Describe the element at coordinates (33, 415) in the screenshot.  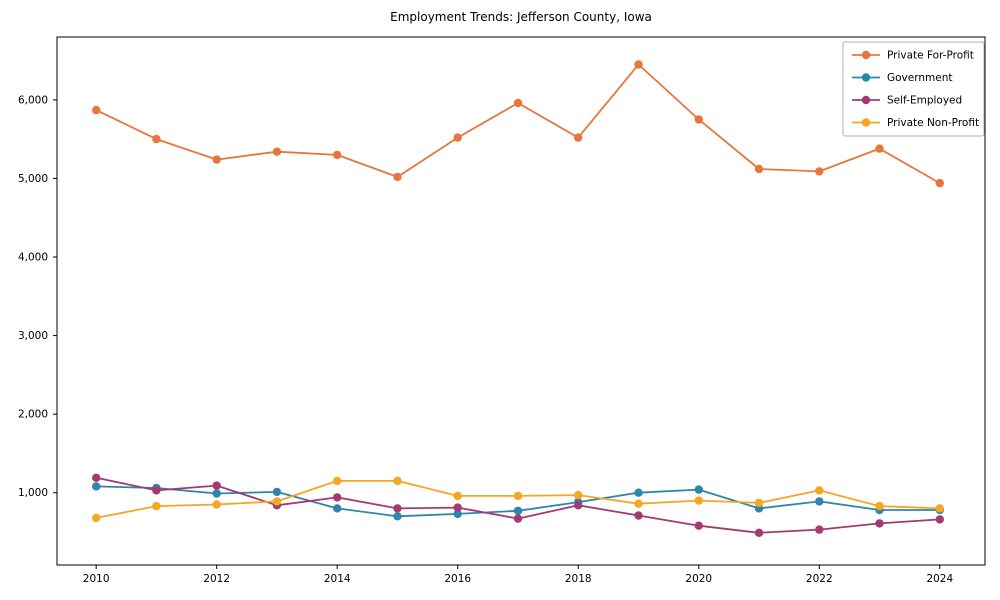
I see `y-tick-label: 2,000` at that location.